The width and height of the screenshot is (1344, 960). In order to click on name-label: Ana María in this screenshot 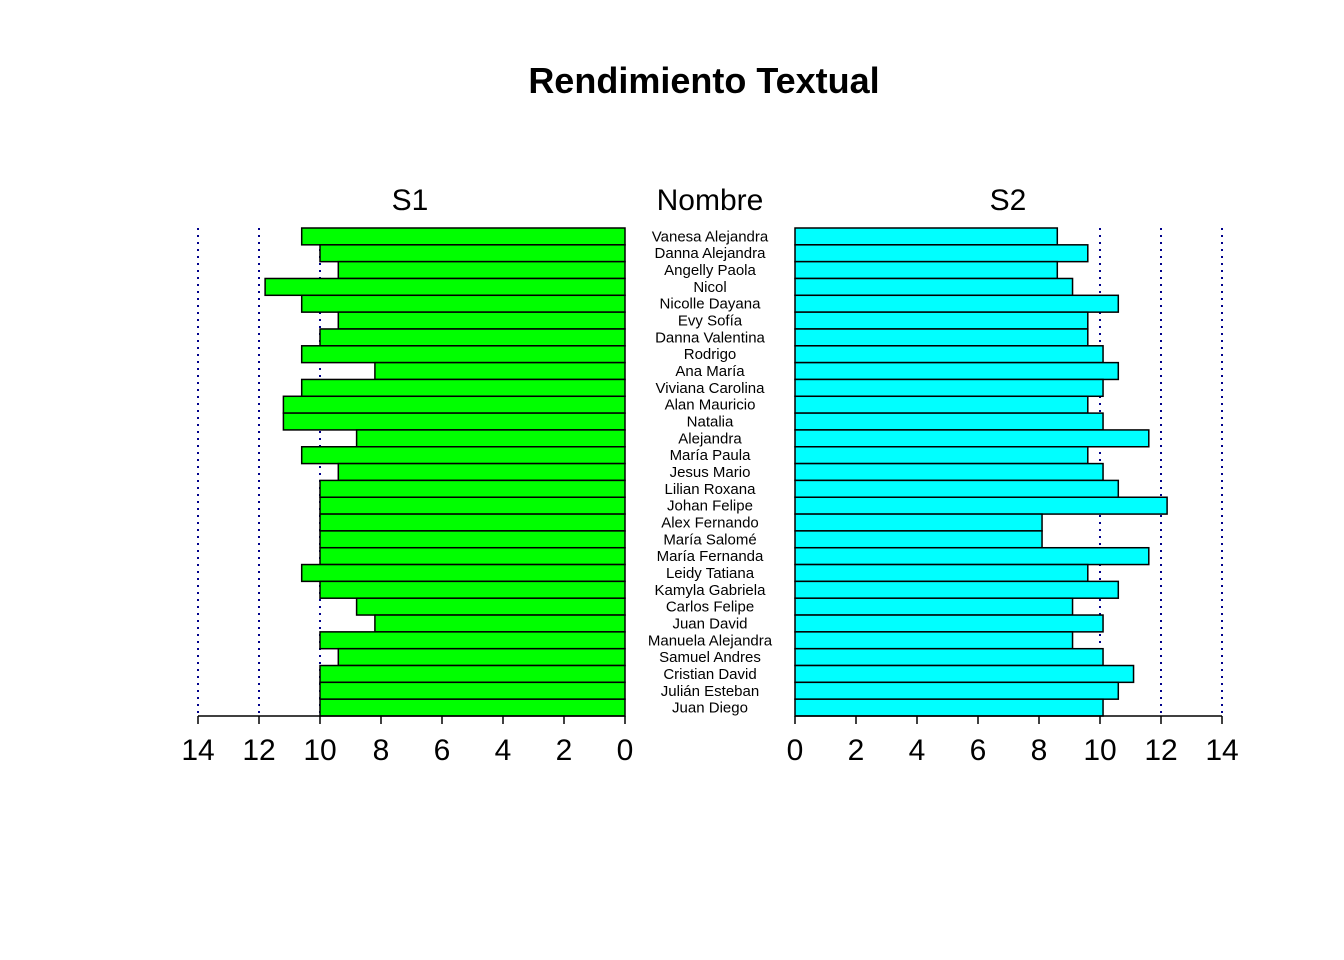, I will do `click(710, 371)`.